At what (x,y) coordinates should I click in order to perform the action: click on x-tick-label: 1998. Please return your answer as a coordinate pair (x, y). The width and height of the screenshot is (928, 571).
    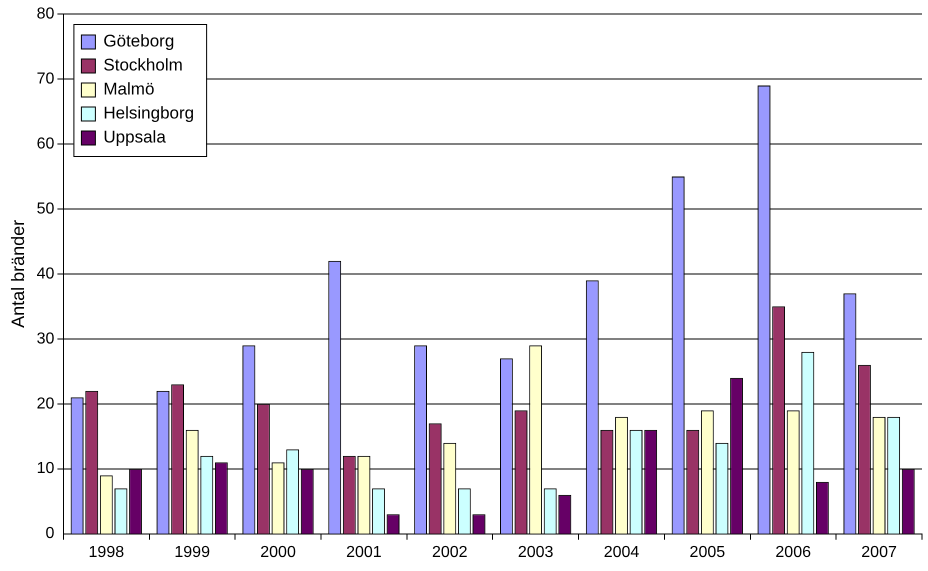
    Looking at the image, I should click on (106, 552).